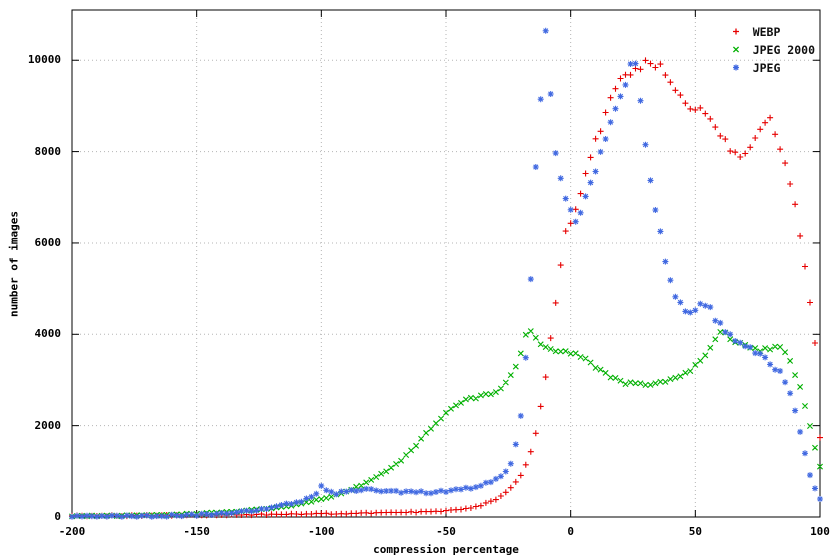 The height and width of the screenshot is (560, 839). I want to click on legend-item-jpeg-2000: JPEG 2000, so click(770, 49).